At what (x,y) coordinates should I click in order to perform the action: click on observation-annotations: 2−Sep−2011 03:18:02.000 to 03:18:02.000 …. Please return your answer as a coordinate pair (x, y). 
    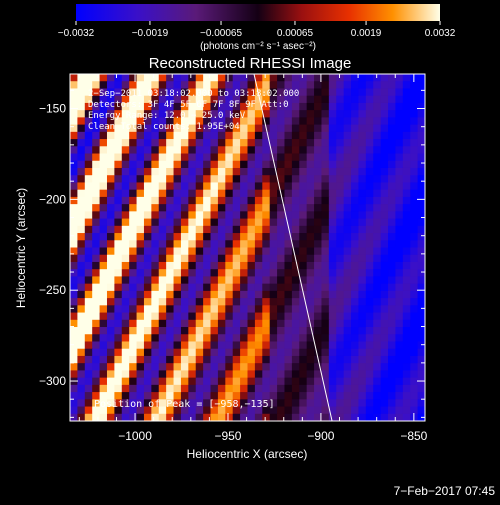
    Looking at the image, I should click on (193, 110).